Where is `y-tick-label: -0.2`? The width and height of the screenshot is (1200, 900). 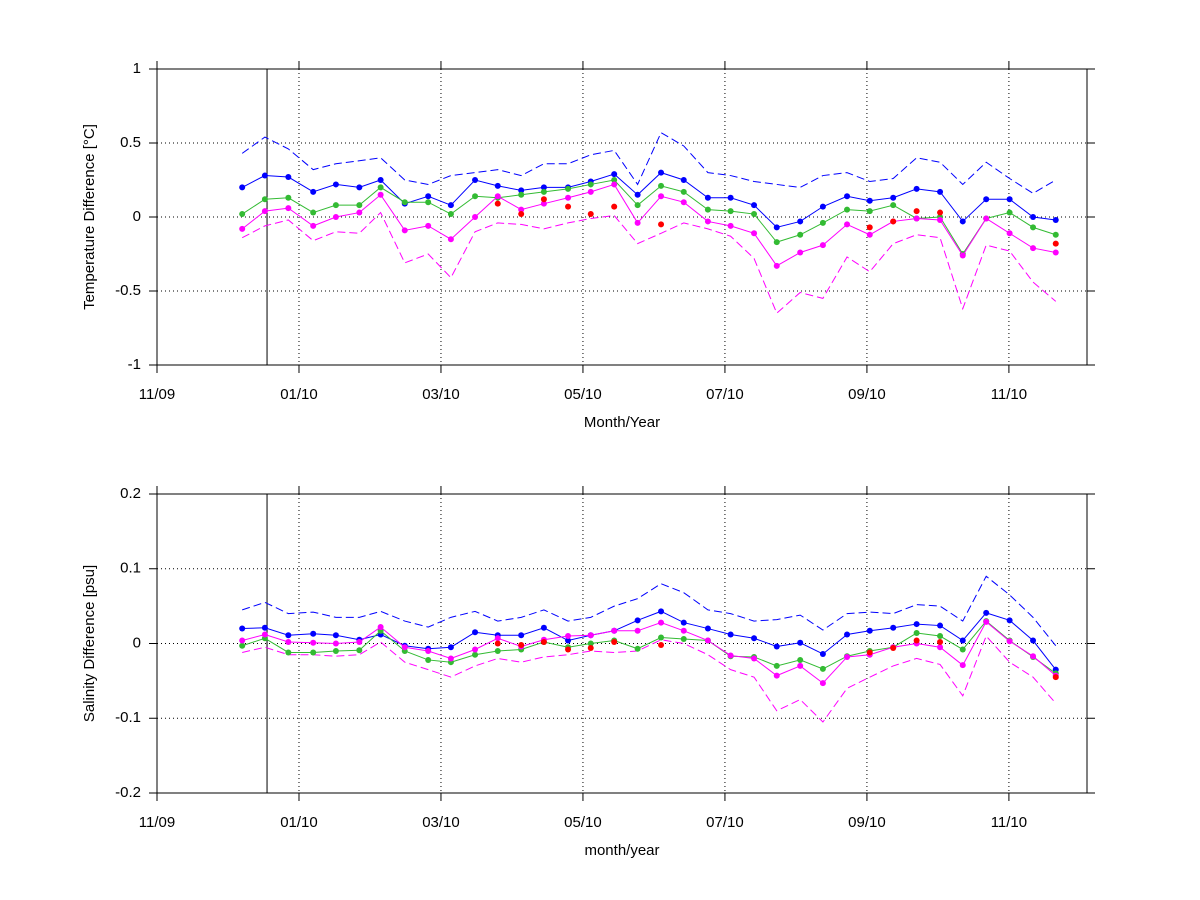
y-tick-label: -0.2 is located at coordinates (128, 792).